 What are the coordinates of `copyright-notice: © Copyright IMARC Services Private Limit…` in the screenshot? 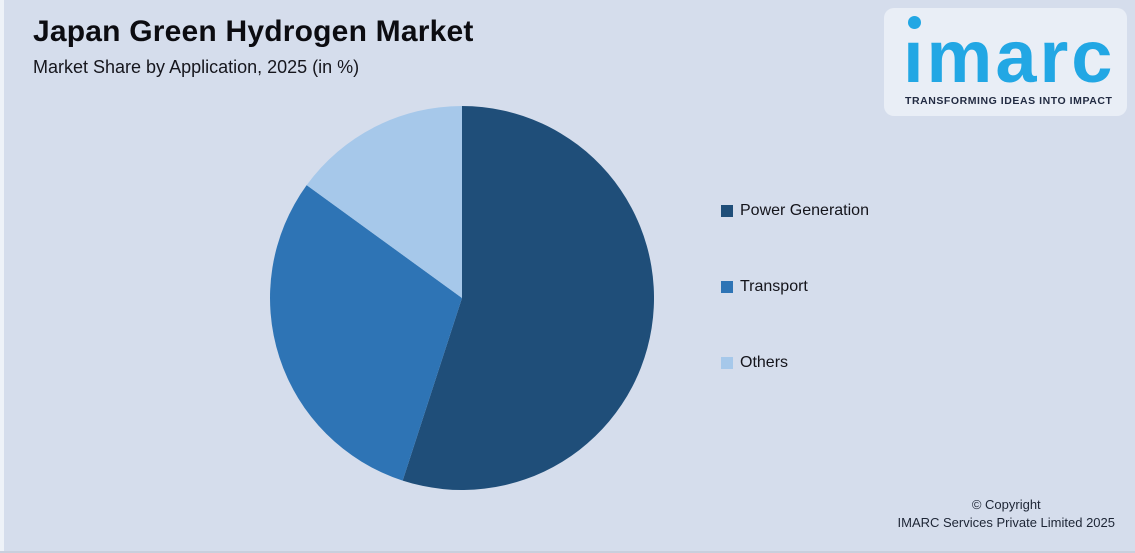 It's located at (1006, 513).